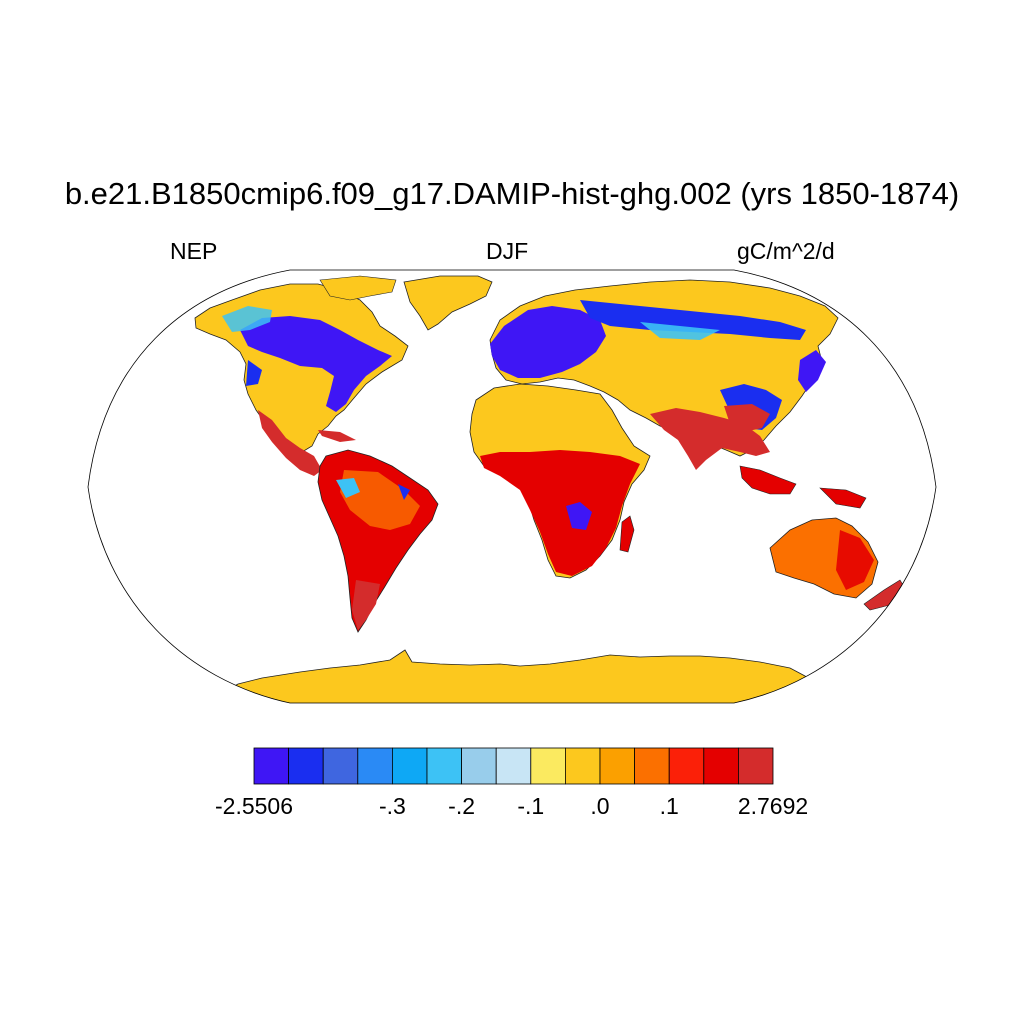  I want to click on russia-blue-band, so click(693, 320).